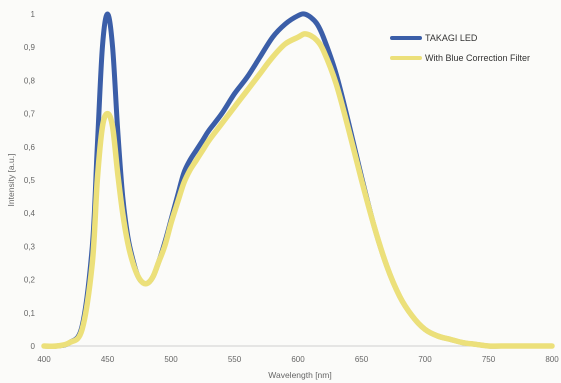 The width and height of the screenshot is (561, 383). What do you see at coordinates (425, 359) in the screenshot?
I see `x-tick-label: 700` at bounding box center [425, 359].